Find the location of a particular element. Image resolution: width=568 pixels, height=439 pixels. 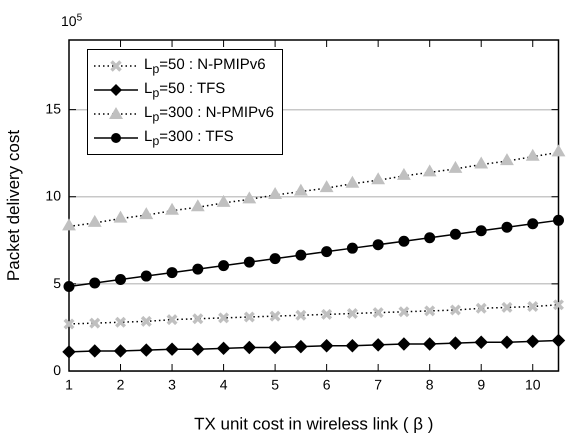

x-tick-label: 2 is located at coordinates (120, 384).